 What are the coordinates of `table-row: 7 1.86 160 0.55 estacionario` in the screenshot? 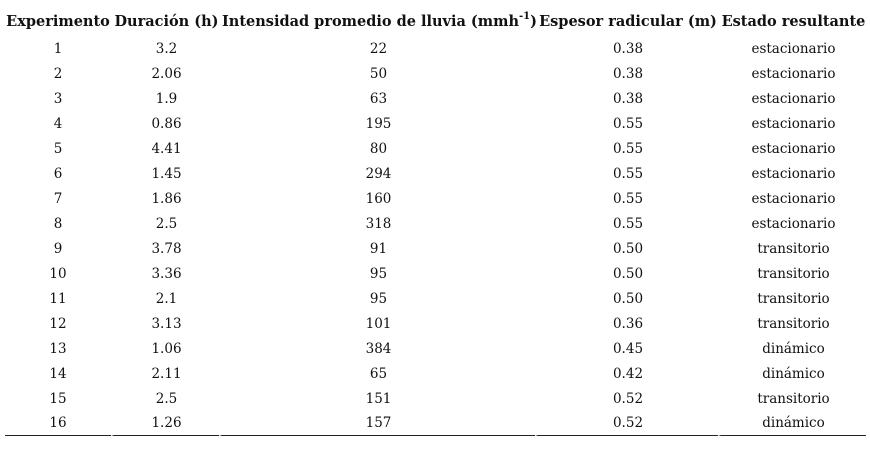 It's located at (435, 198).